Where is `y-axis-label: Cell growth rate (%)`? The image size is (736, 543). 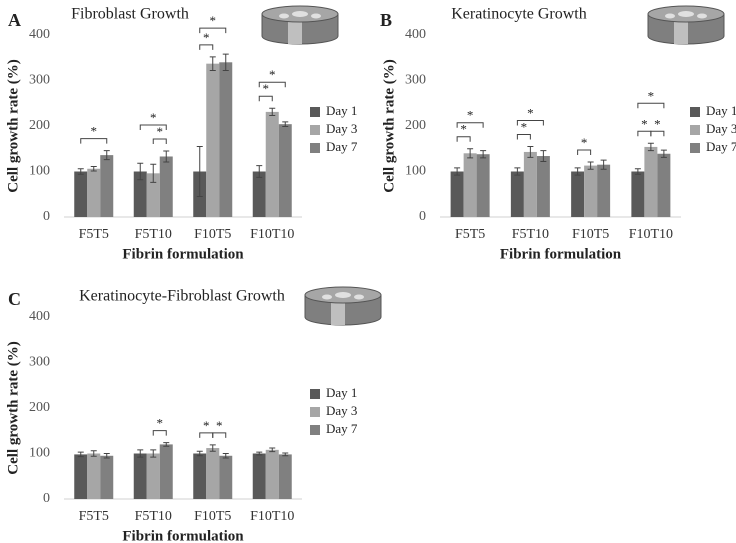 y-axis-label: Cell growth rate (%) is located at coordinates (13, 125).